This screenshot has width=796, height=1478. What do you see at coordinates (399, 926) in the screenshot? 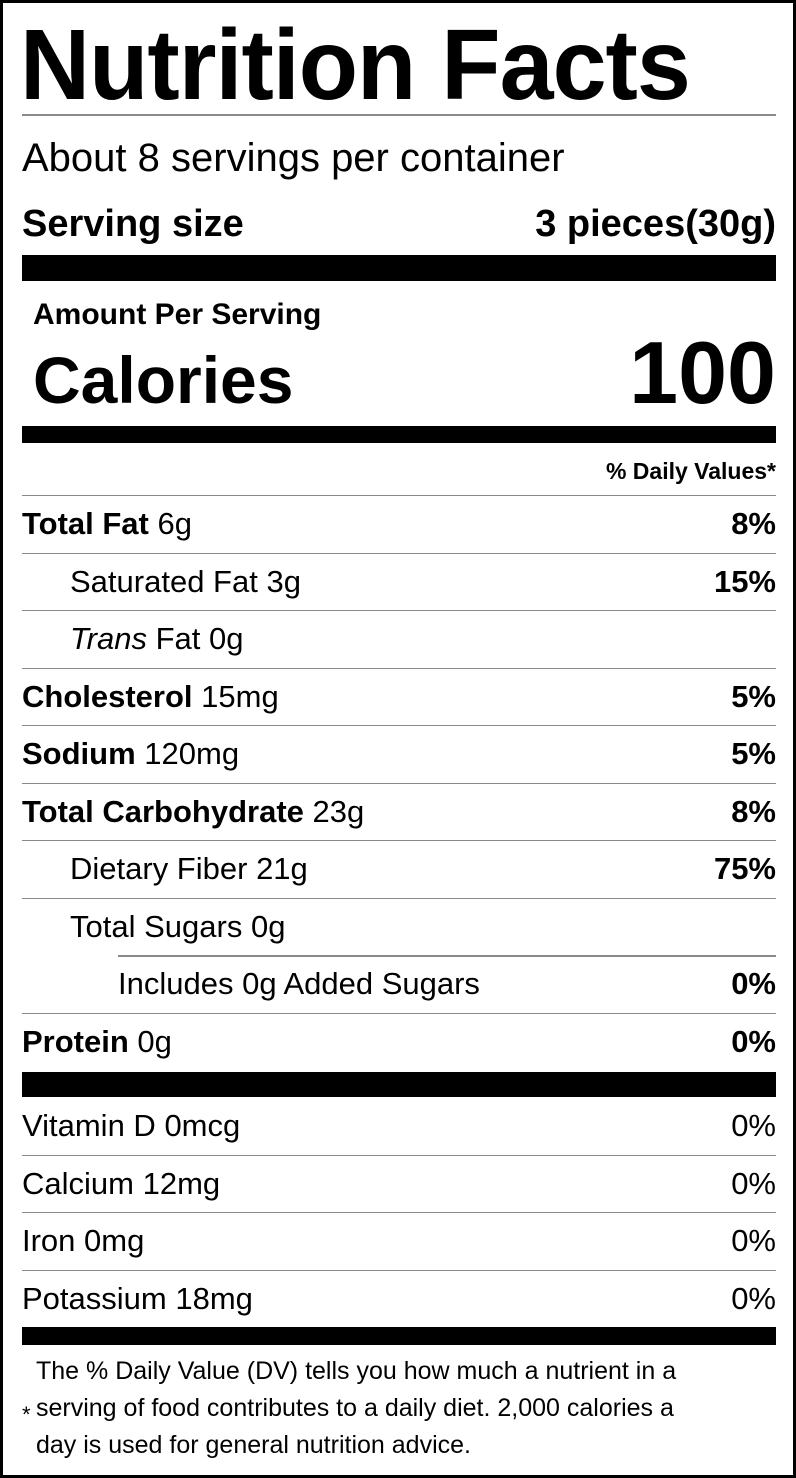
I see `nutrient-row: Total Sugars 0g` at bounding box center [399, 926].